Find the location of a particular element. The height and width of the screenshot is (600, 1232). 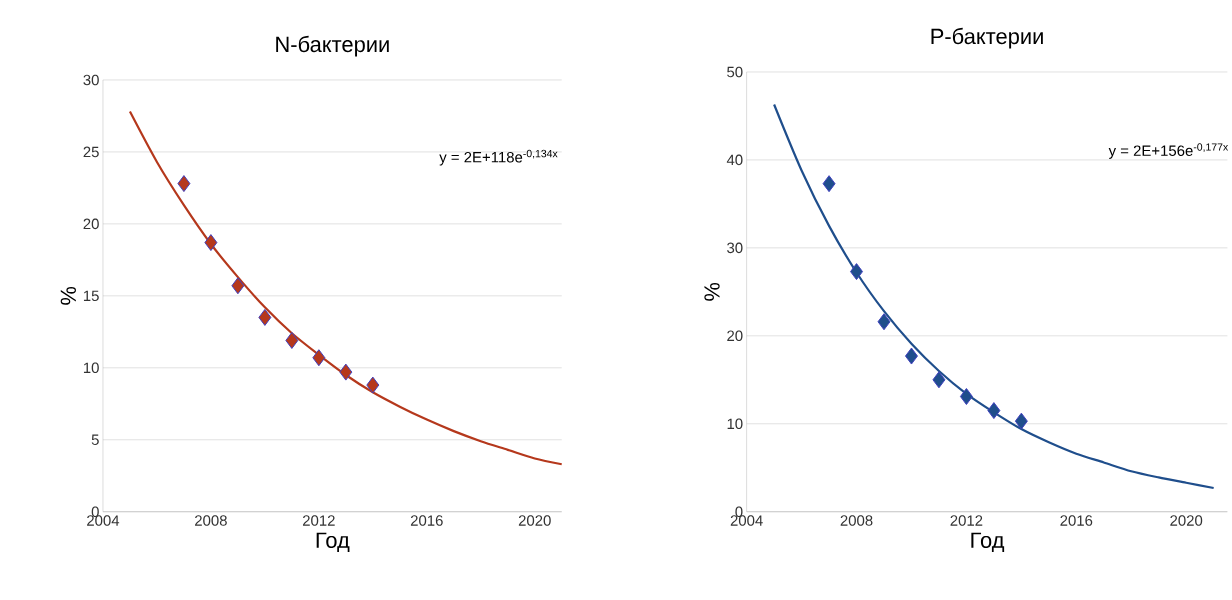

chart-title: N-бактерии is located at coordinates (332, 46).